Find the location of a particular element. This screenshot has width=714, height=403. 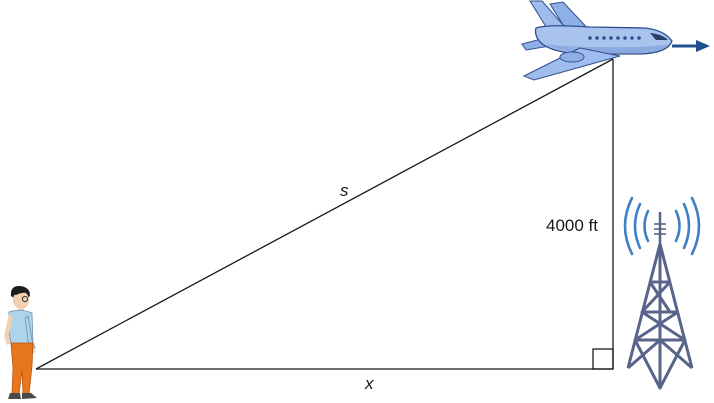

base-label: x is located at coordinates (369, 383).